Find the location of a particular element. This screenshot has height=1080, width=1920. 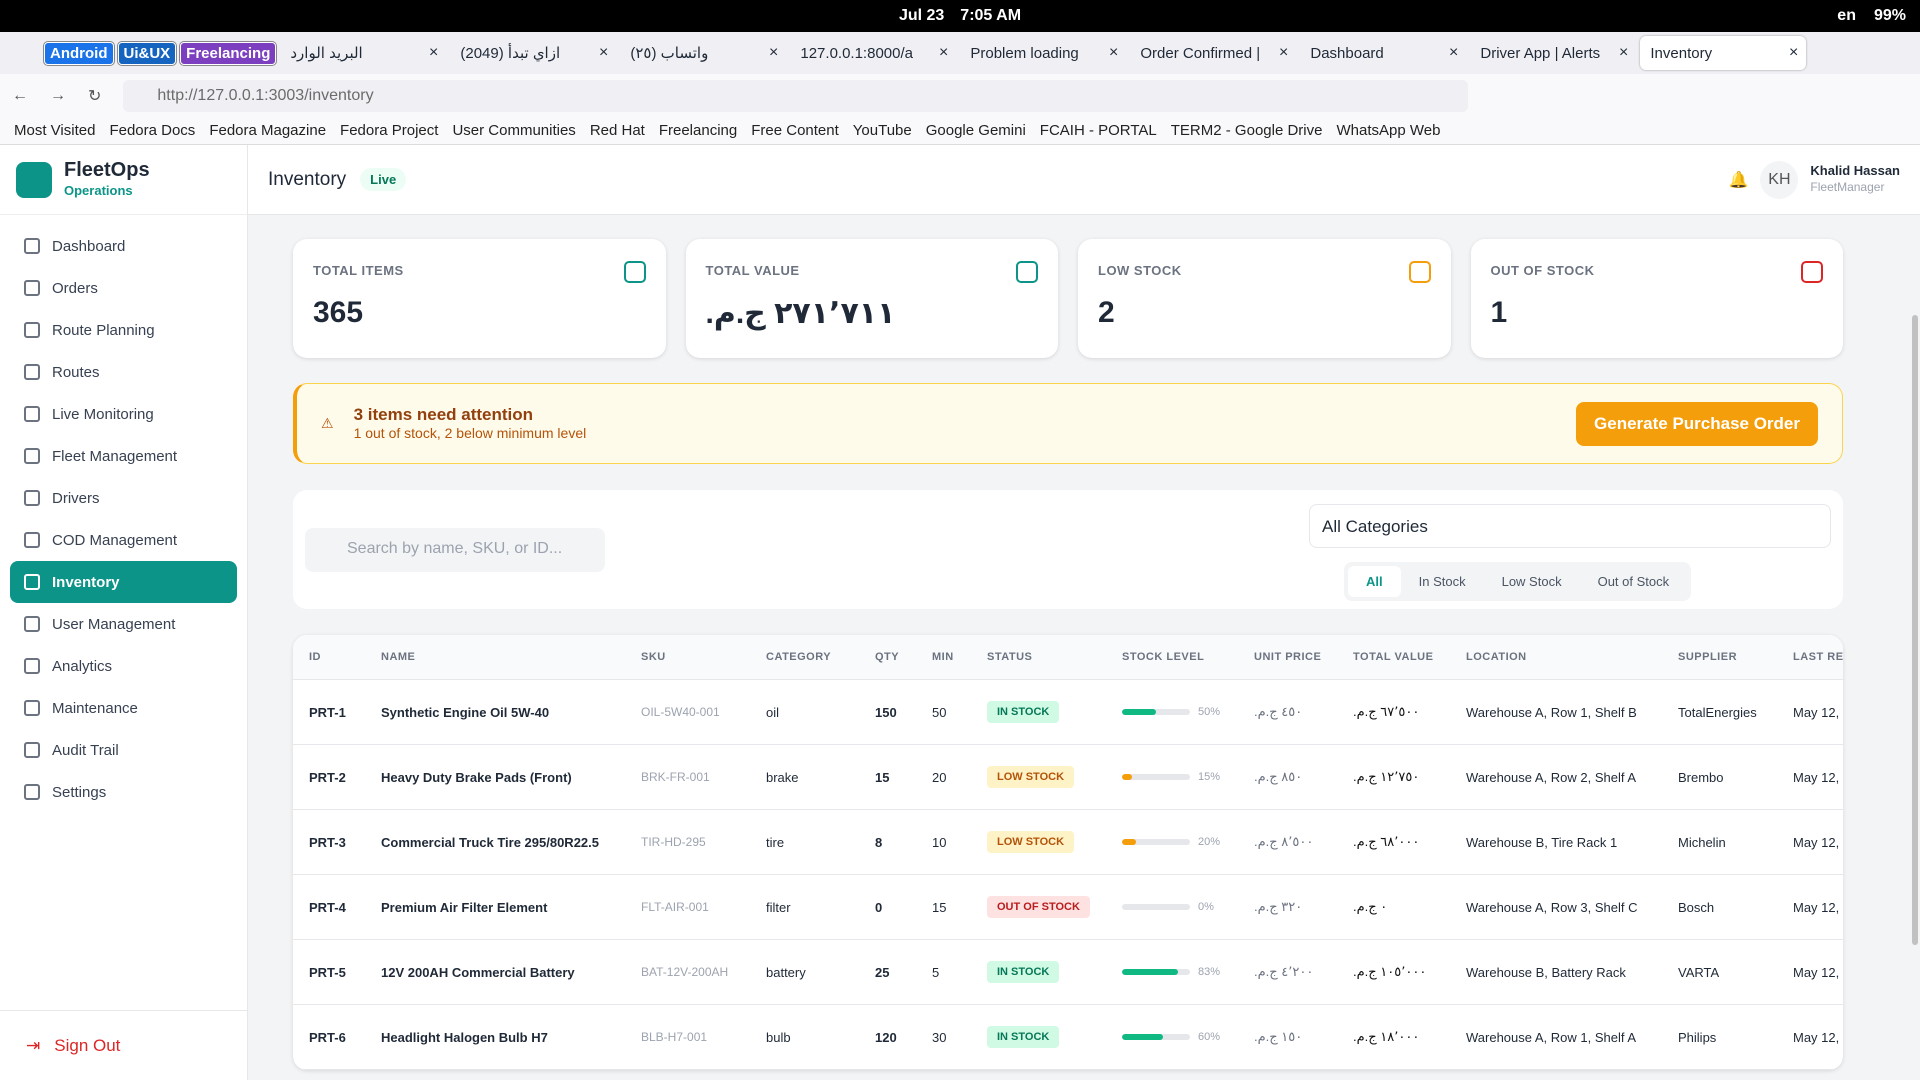

nav-item: Analytics is located at coordinates (123, 666).